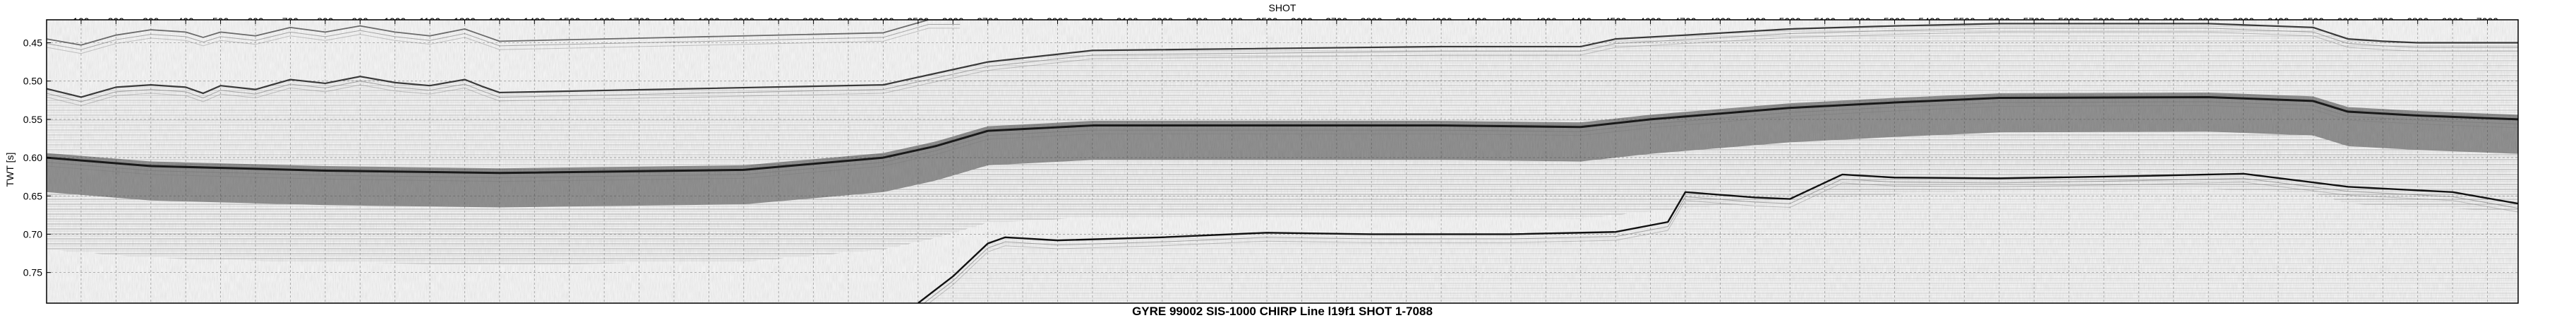 The image size is (2576, 318). I want to click on reflector-upper-ghost, so click(504, 33).